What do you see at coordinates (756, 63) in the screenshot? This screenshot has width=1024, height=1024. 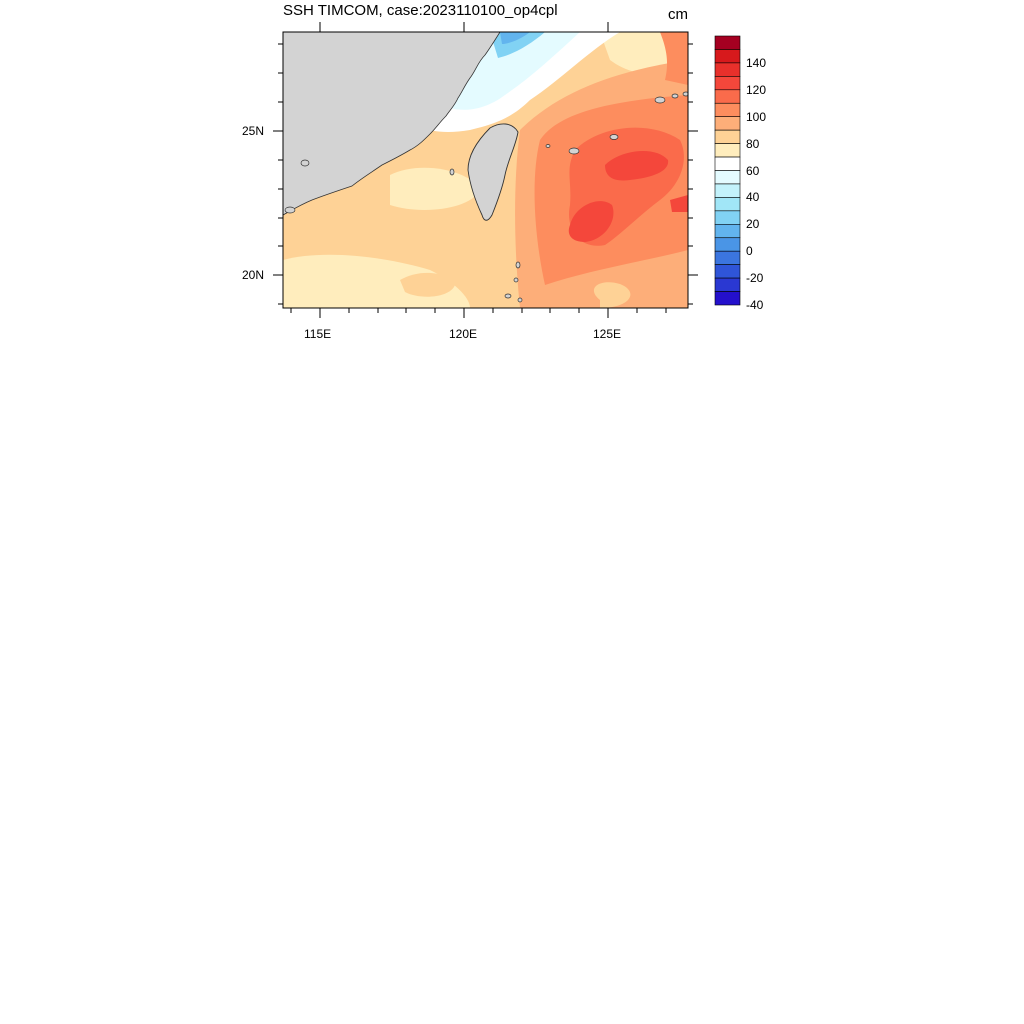 I see `colorbar-label: 140` at bounding box center [756, 63].